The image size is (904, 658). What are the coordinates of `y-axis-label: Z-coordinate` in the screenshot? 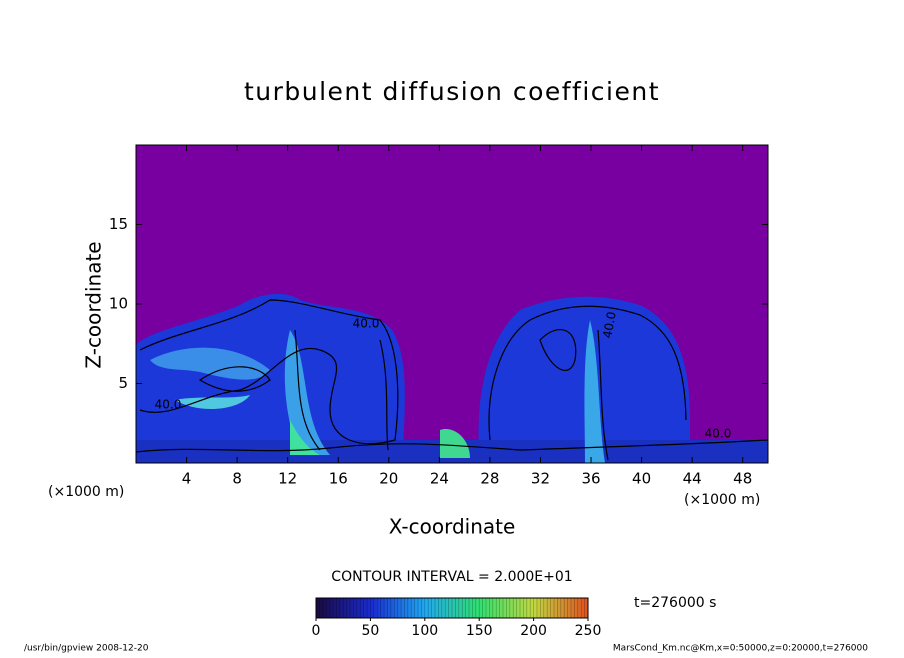 It's located at (94, 304).